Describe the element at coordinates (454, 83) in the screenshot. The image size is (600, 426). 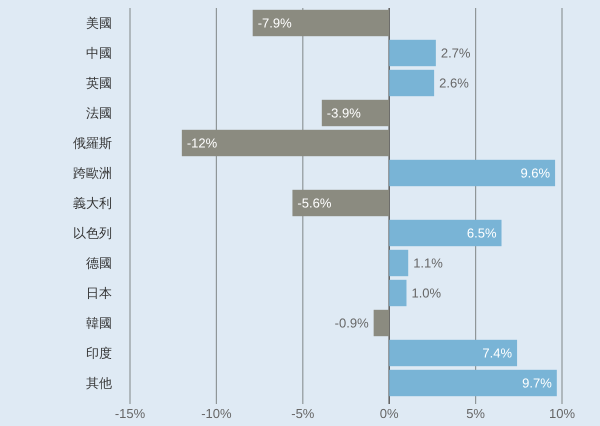
I see `data-label: 2.6%` at that location.